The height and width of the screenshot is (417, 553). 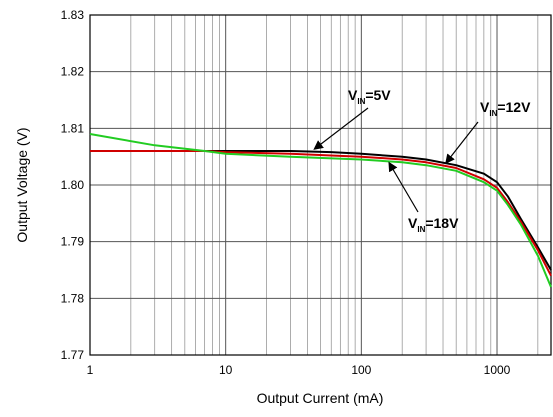 I want to click on annotations: VIN=5V VIN=12V VIN=18V, so click(x=422, y=160).